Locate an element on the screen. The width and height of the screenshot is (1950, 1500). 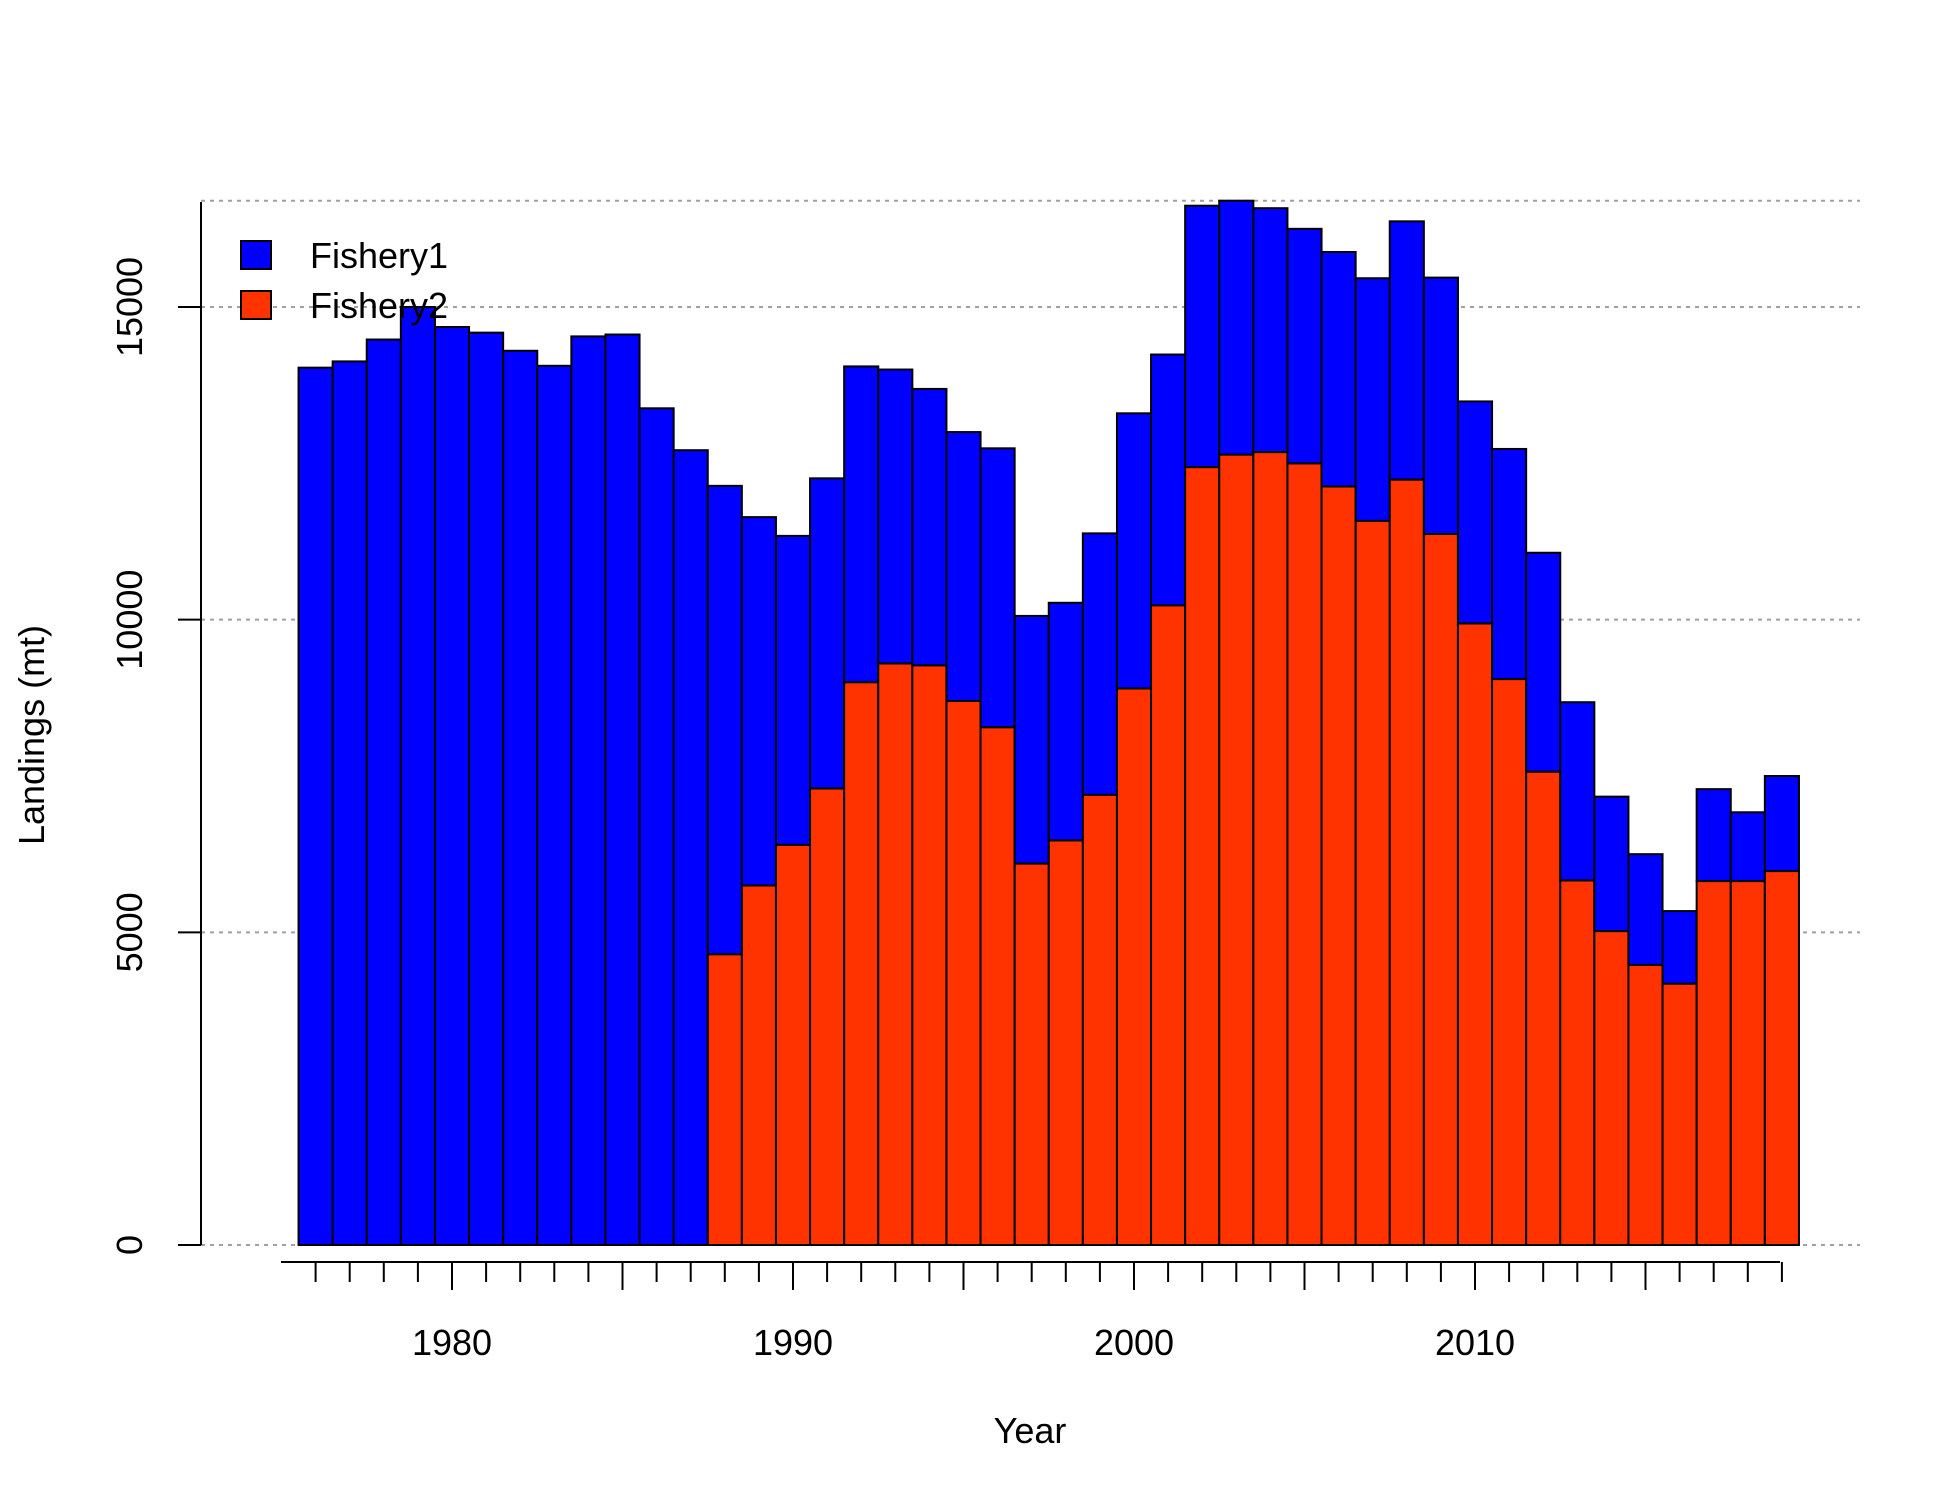
bar-fishery1-1985 is located at coordinates (622, 790).